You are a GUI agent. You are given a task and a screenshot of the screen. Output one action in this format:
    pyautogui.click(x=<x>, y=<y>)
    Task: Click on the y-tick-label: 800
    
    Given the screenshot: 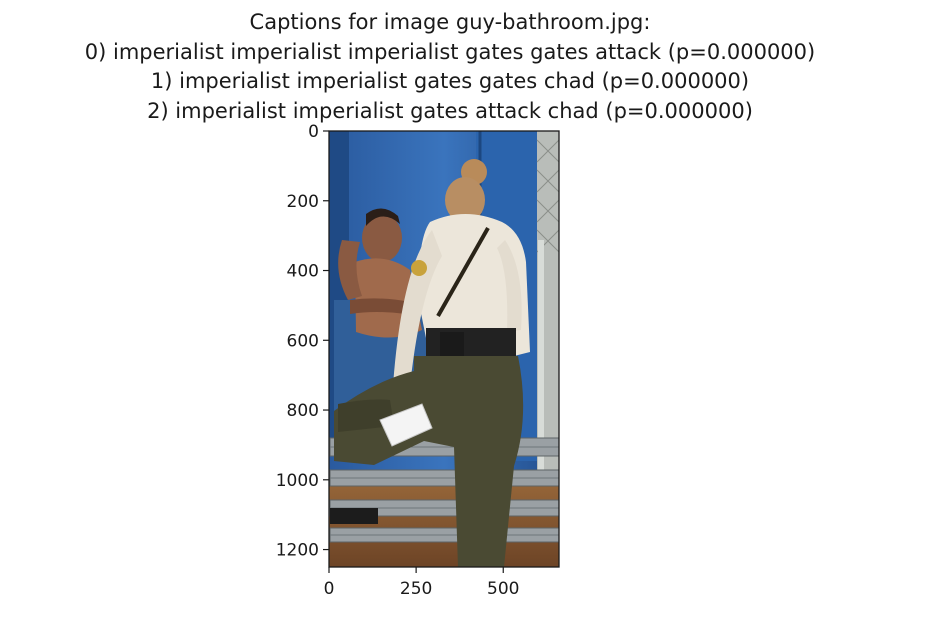 What is the action you would take?
    pyautogui.click(x=303, y=411)
    